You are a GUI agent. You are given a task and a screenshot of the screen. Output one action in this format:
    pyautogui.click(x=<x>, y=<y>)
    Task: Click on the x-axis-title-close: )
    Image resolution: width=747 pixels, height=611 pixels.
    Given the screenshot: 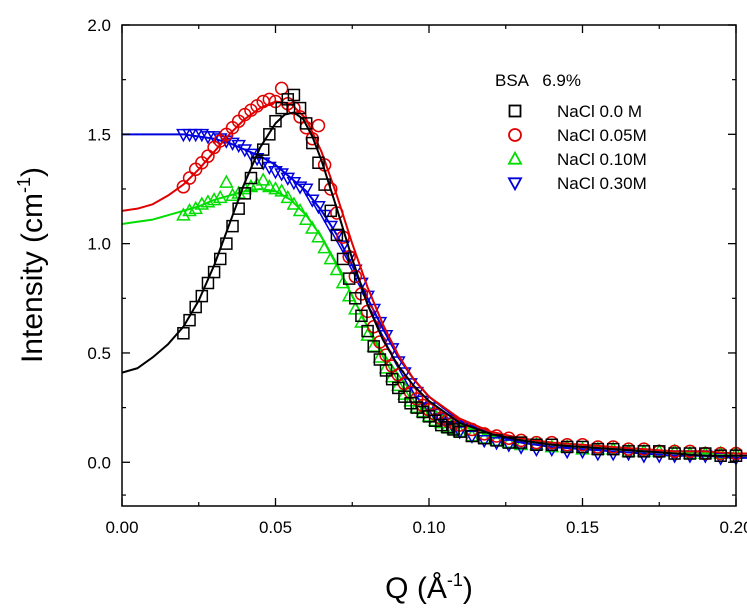 What is the action you would take?
    pyautogui.click(x=468, y=588)
    